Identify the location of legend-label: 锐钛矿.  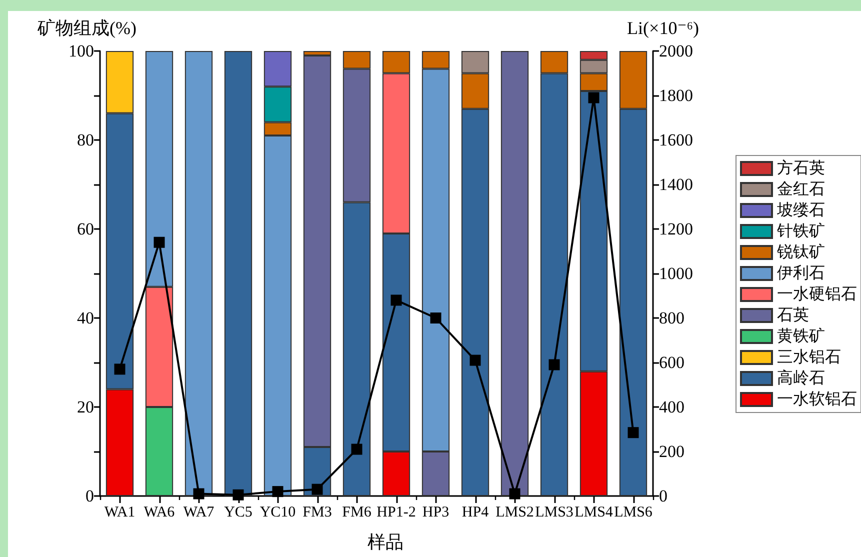
(800, 252).